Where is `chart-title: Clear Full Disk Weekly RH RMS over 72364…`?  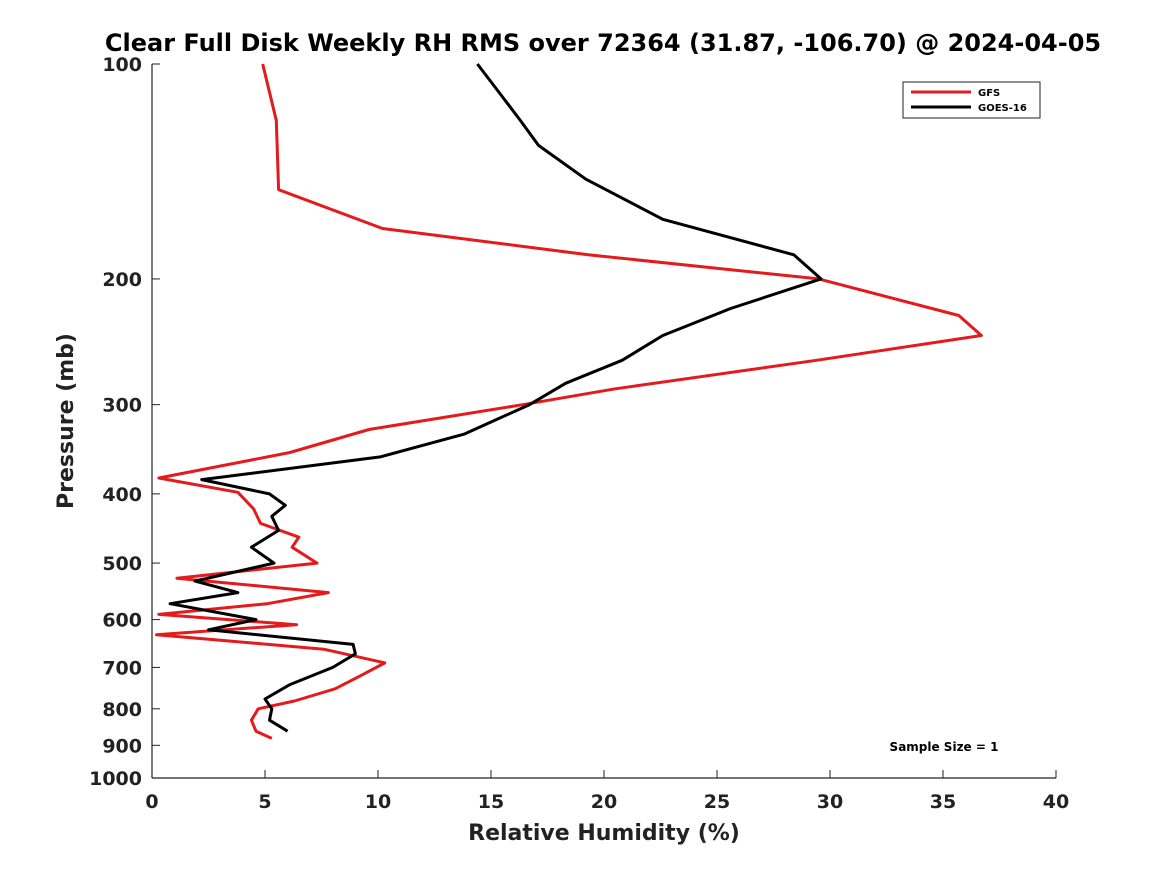
chart-title: Clear Full Disk Weekly RH RMS over 72364… is located at coordinates (603, 43).